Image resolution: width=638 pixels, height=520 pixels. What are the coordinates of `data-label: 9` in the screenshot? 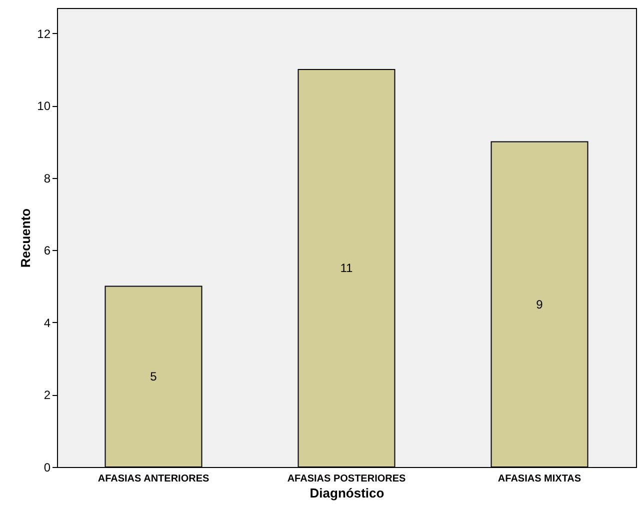 It's located at (540, 304).